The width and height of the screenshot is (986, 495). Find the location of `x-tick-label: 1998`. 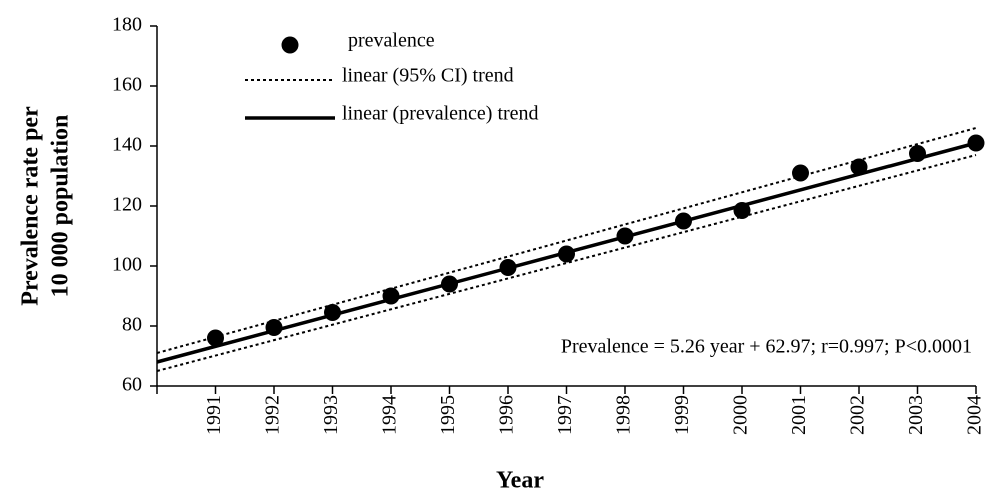

x-tick-label: 1998 is located at coordinates (624, 415).